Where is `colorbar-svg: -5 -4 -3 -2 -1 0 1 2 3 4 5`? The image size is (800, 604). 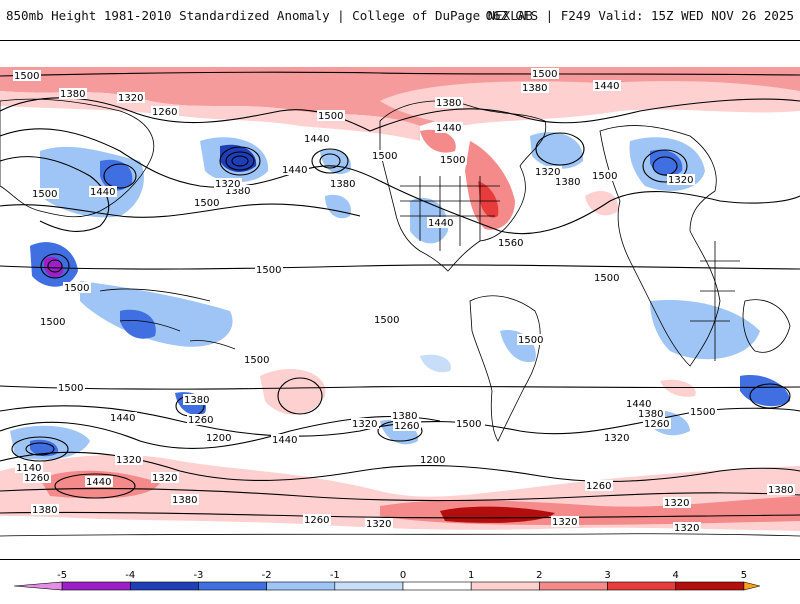
colorbar-svg: -5 -4 -3 -2 -1 0 1 2 3 4 5 is located at coordinates (386, 580).